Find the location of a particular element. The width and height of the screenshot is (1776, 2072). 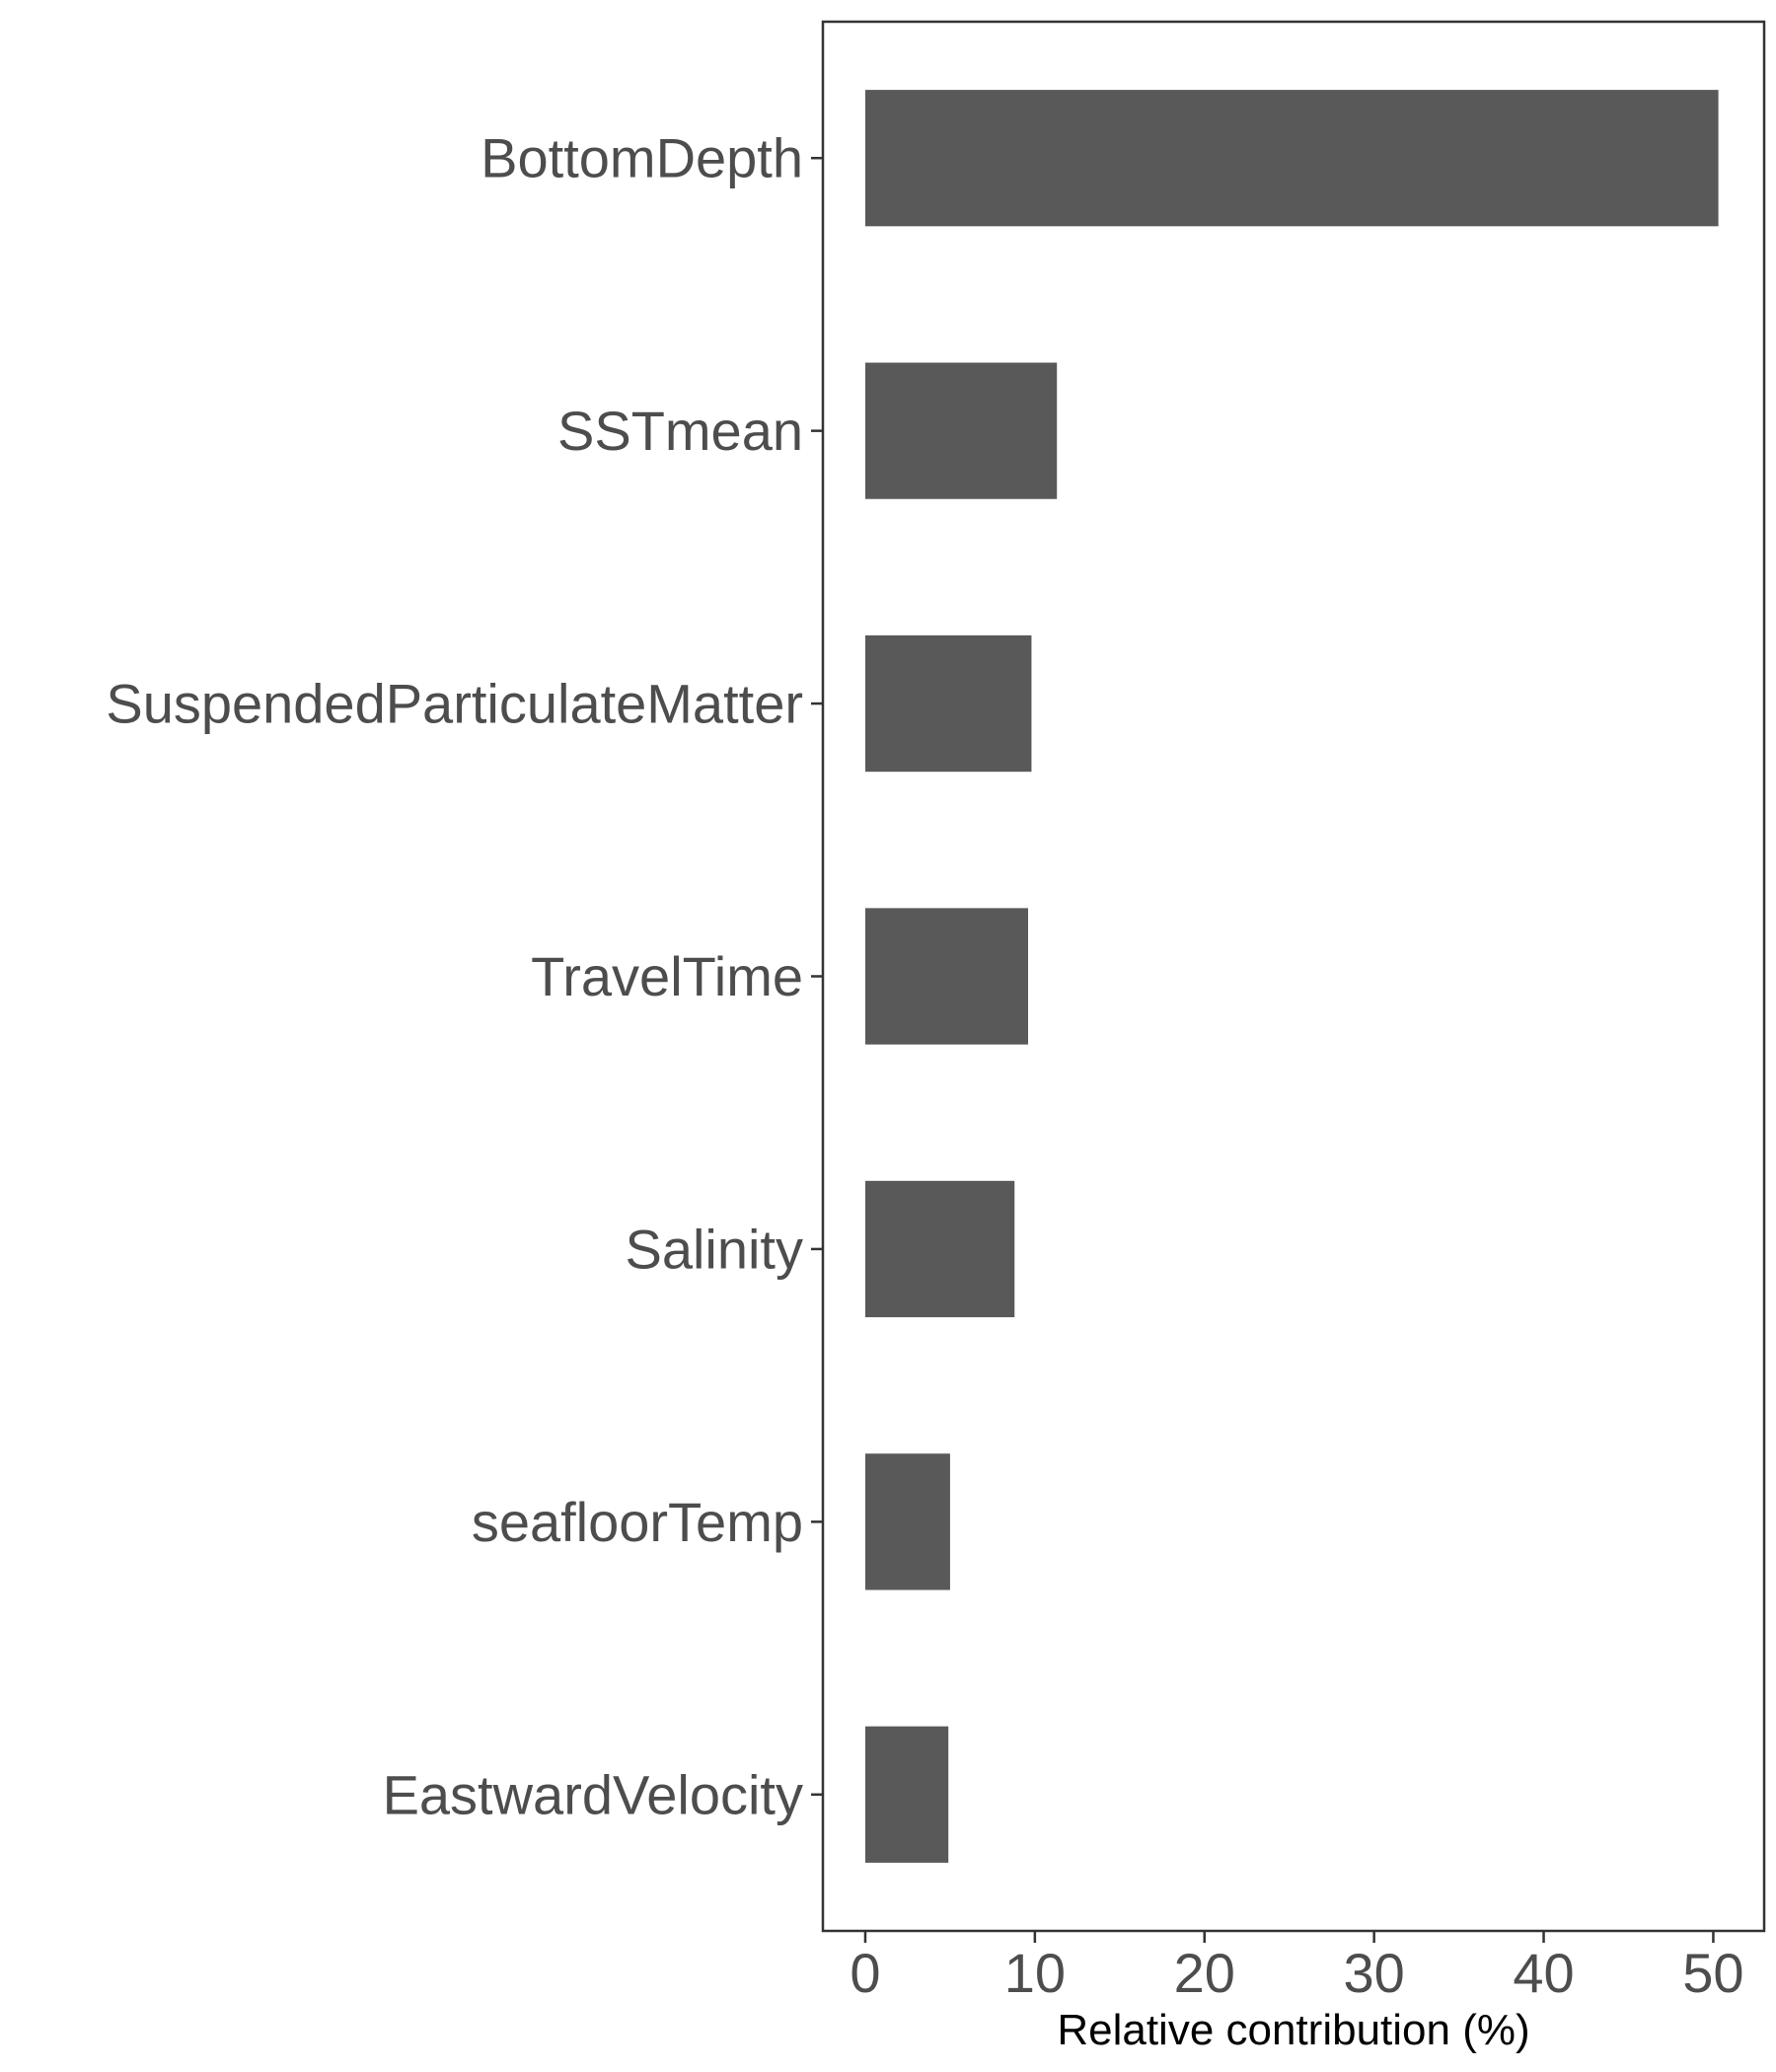

bar-seafloor-temp is located at coordinates (907, 1522).